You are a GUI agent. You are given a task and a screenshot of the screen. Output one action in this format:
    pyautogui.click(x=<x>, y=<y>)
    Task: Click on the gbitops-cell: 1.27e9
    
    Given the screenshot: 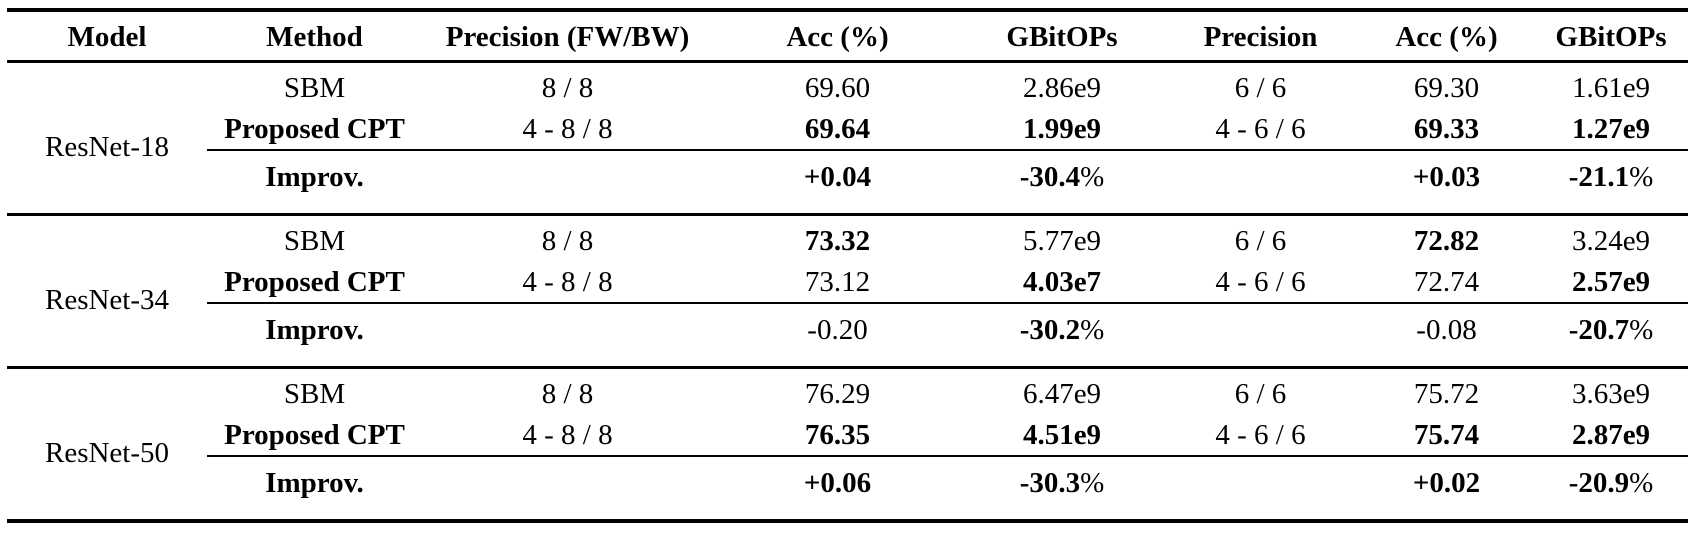 What is the action you would take?
    pyautogui.click(x=1611, y=129)
    